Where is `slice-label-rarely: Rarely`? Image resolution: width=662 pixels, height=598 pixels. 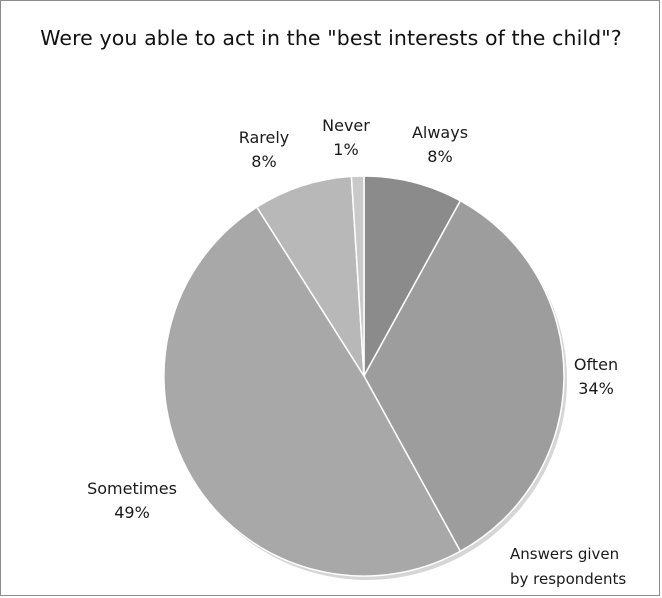
slice-label-rarely: Rarely is located at coordinates (264, 137).